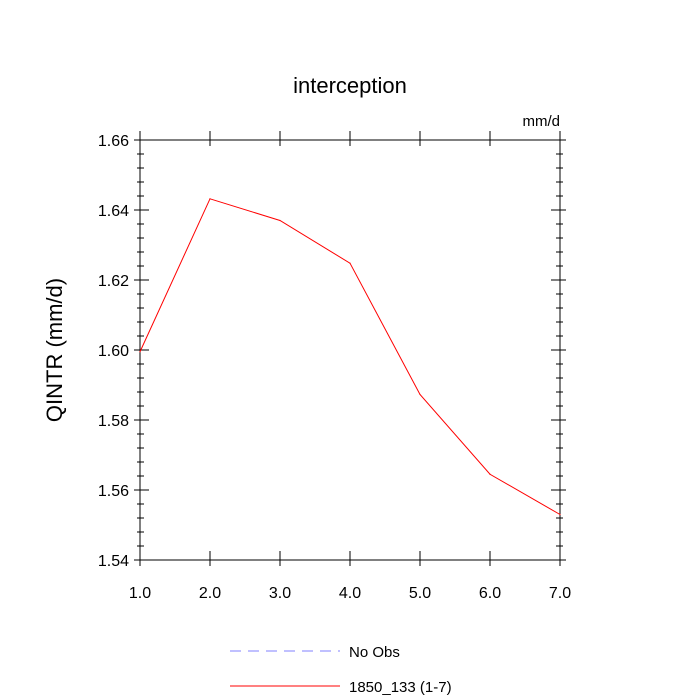 This screenshot has width=700, height=700. Describe the element at coordinates (341, 670) in the screenshot. I see `legend: No Obs 1850_133 (1-7)` at that location.